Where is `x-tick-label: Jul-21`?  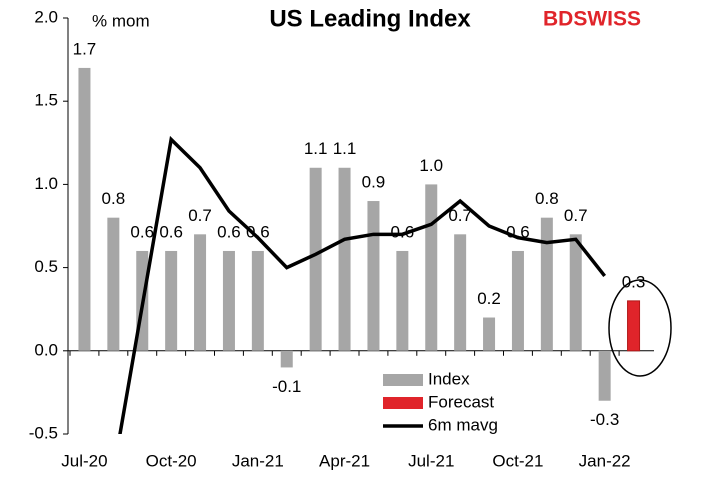
x-tick-label: Jul-21 is located at coordinates (431, 460).